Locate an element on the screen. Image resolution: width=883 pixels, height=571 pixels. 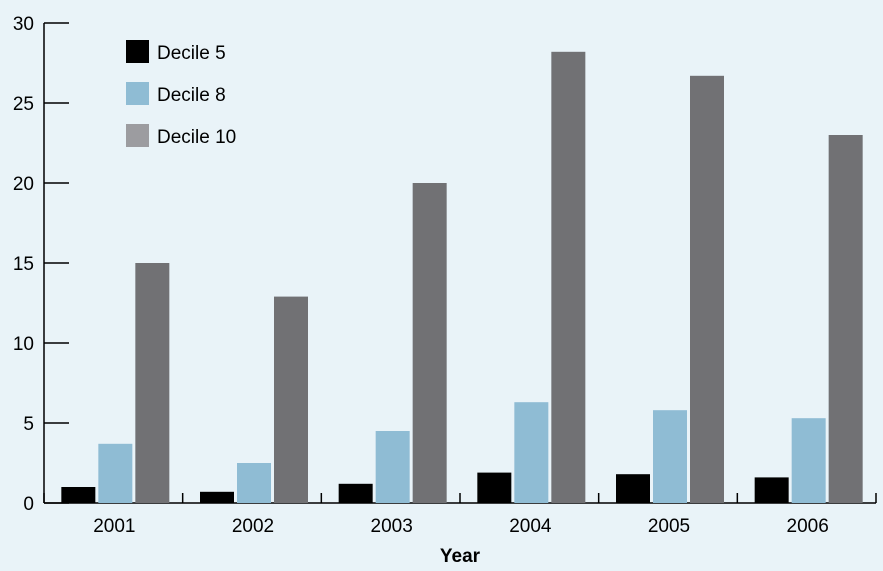
legend: Decile 5 Decile 8 Decile 10 is located at coordinates (181, 94).